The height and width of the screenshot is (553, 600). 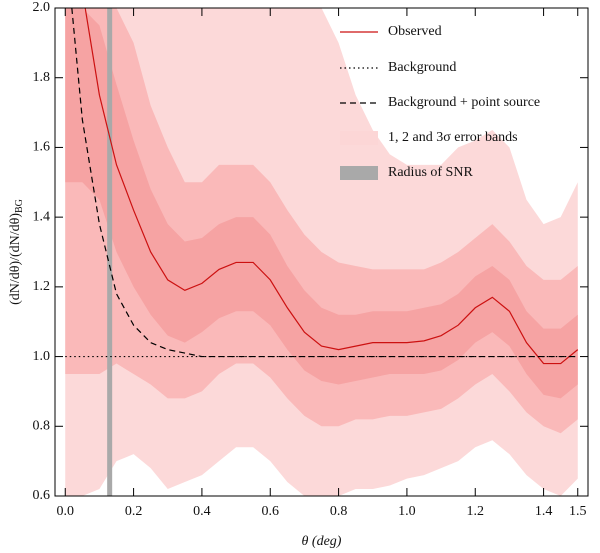 I want to click on legend-label: Background, so click(x=422, y=67).